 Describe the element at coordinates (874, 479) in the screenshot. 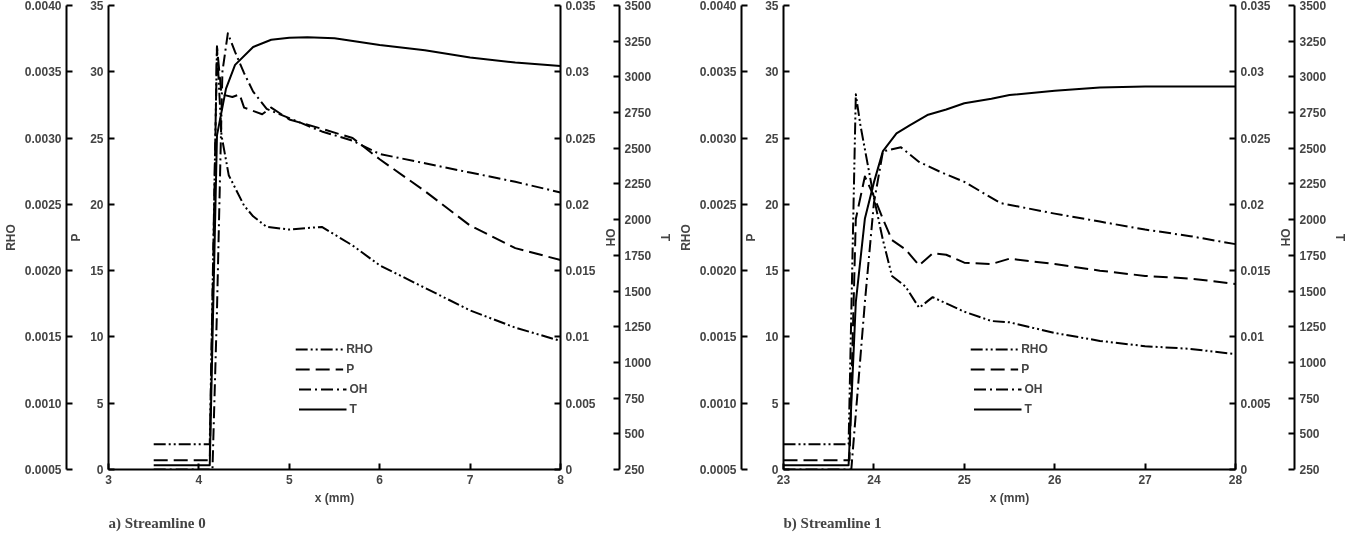

I see `x-tick-label: 24` at that location.